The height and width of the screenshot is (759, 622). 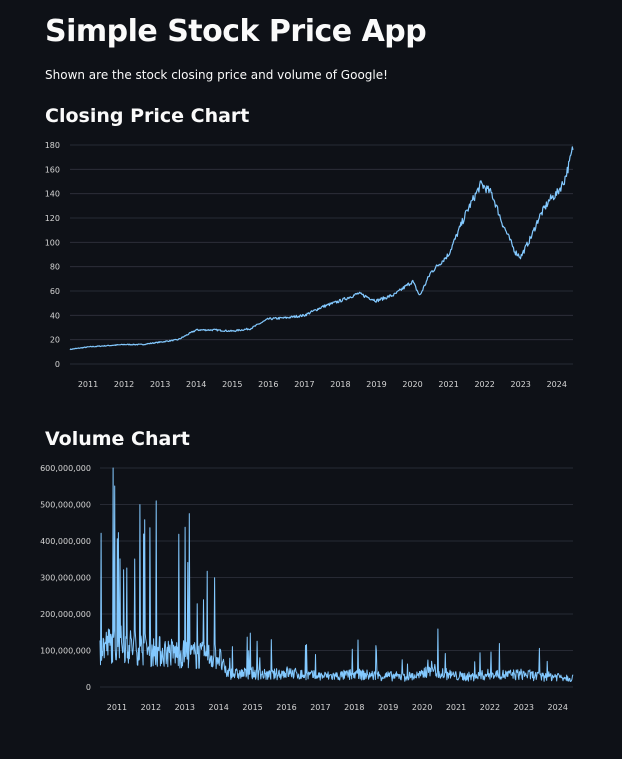 What do you see at coordinates (218, 707) in the screenshot?
I see `volume-x-tick-label: 2014` at bounding box center [218, 707].